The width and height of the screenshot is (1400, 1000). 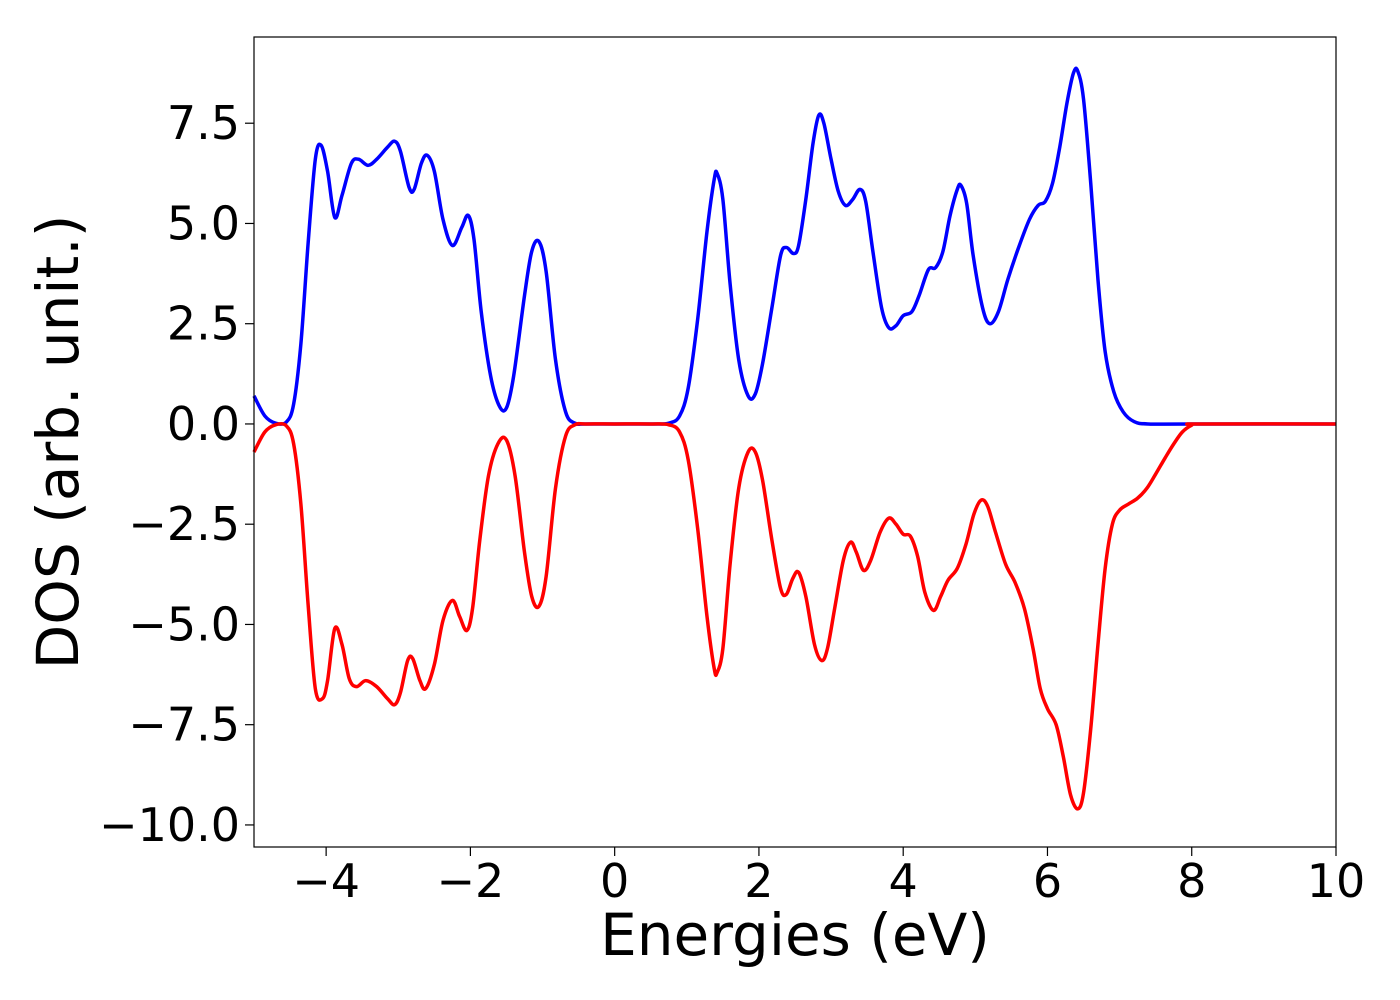 What do you see at coordinates (58, 442) in the screenshot?
I see `y-axis-title: DOS (arb. unit.)` at bounding box center [58, 442].